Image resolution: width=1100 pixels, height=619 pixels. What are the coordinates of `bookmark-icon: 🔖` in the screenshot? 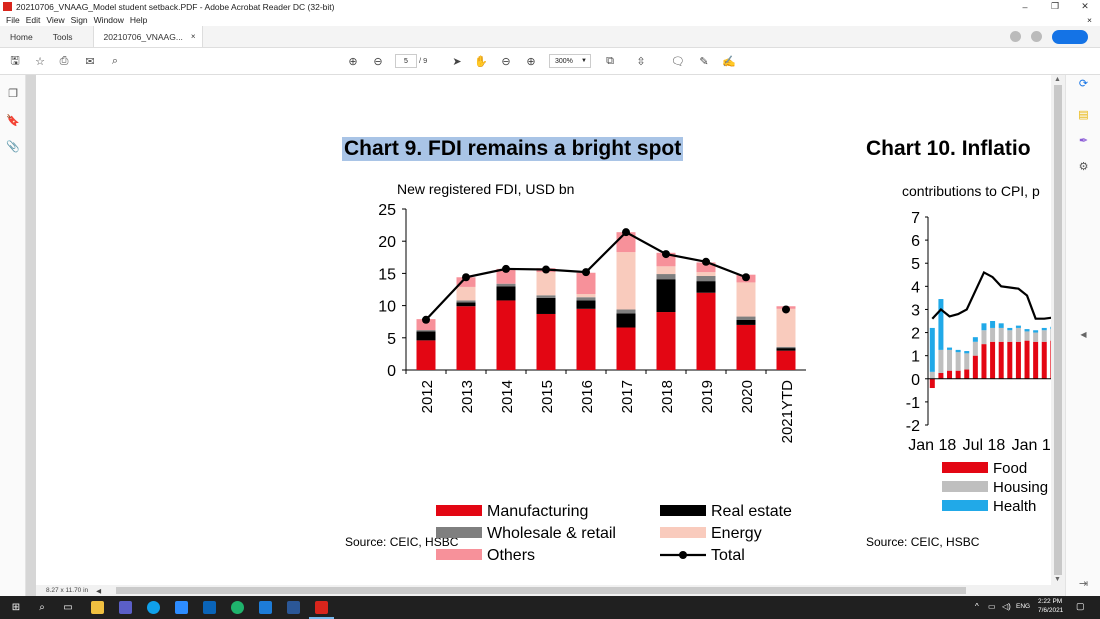 It's located at (13, 120).